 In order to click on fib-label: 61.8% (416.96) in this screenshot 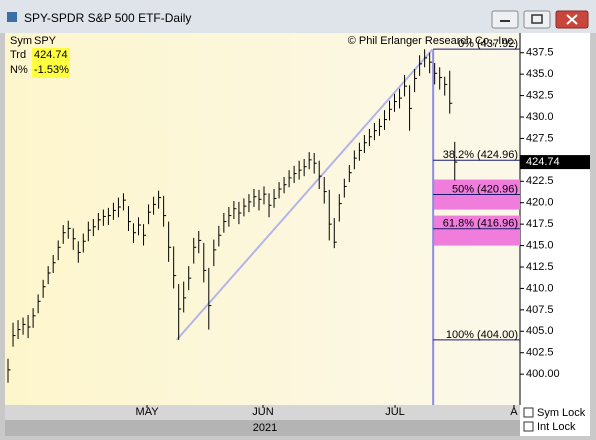, I will do `click(480, 224)`.